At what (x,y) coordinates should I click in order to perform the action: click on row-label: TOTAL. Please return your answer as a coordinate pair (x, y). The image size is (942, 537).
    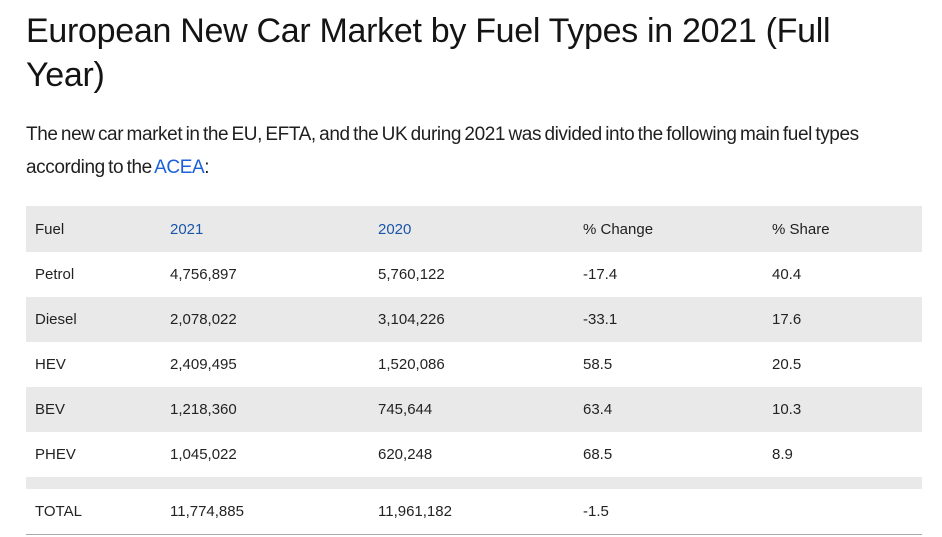
    Looking at the image, I should click on (93, 512).